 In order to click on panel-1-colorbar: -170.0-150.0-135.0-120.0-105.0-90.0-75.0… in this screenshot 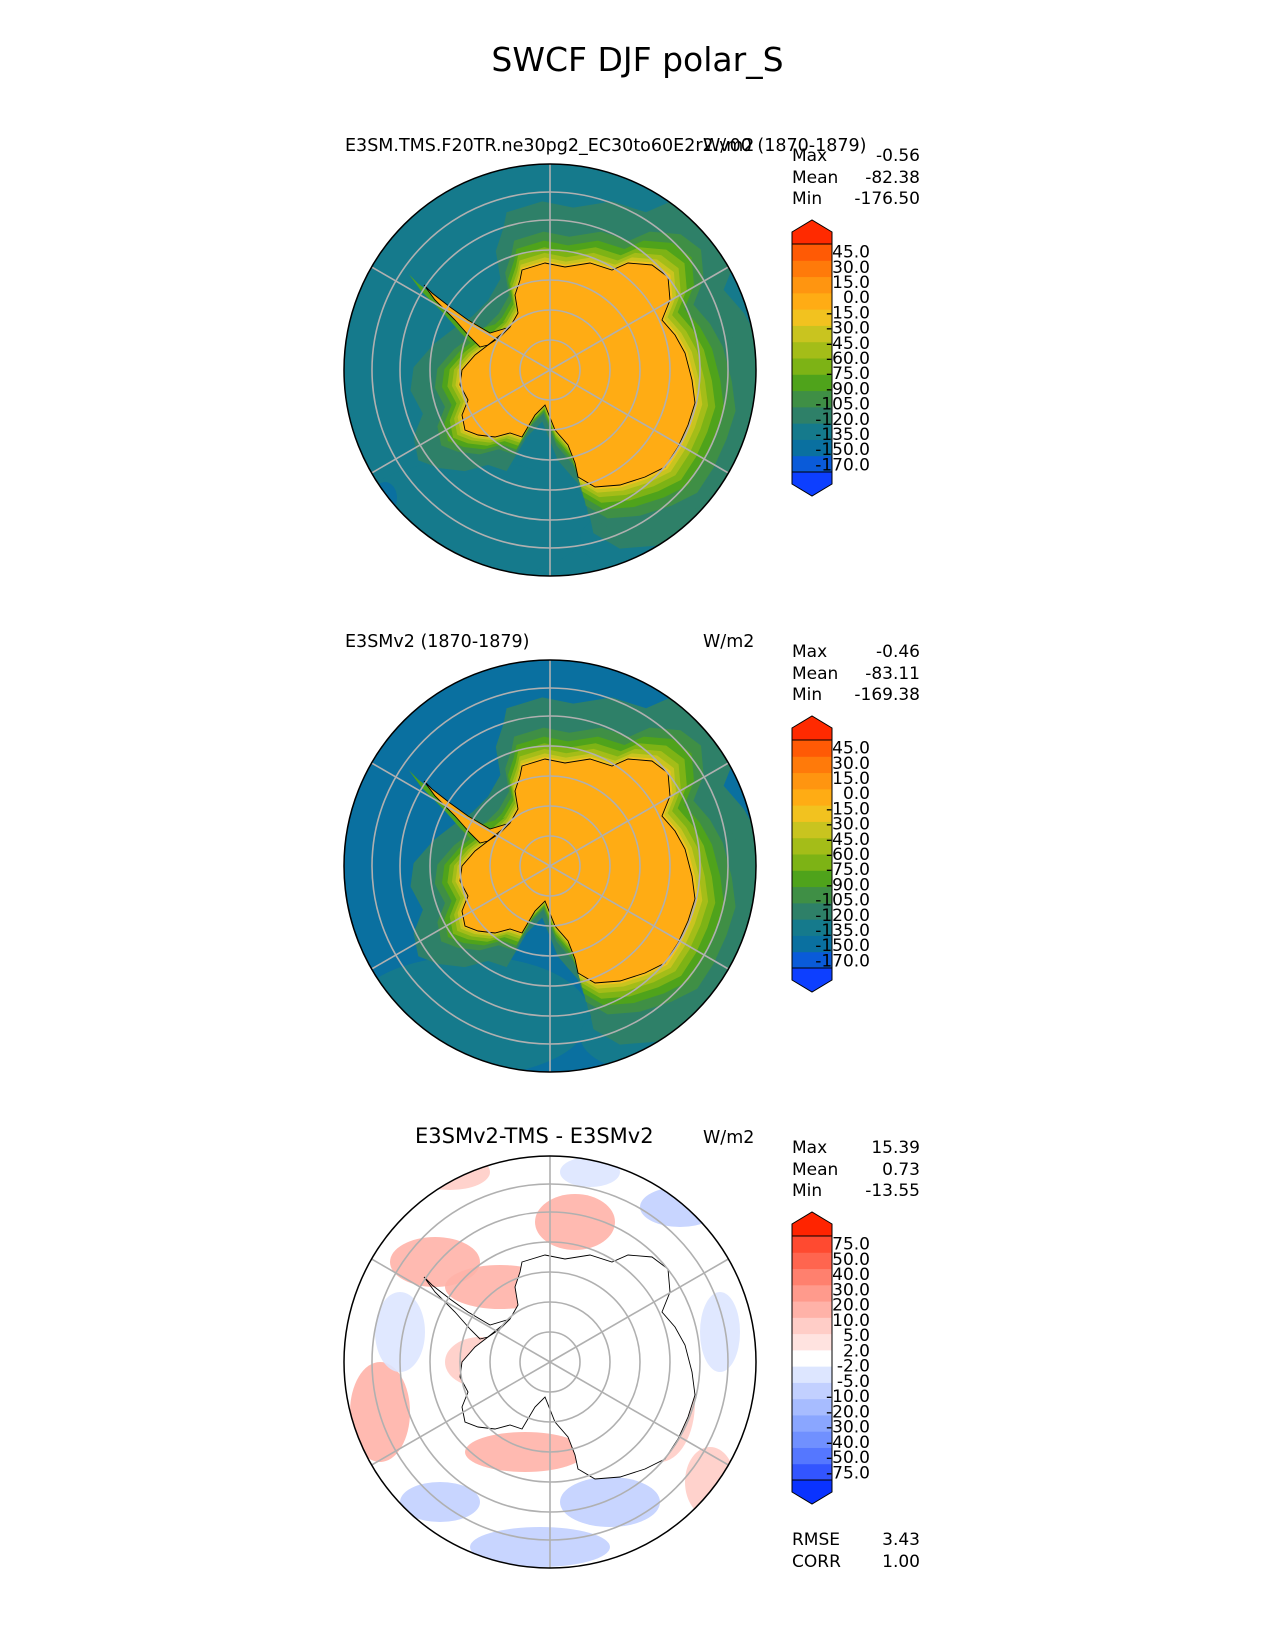, I will do `click(830, 358)`.